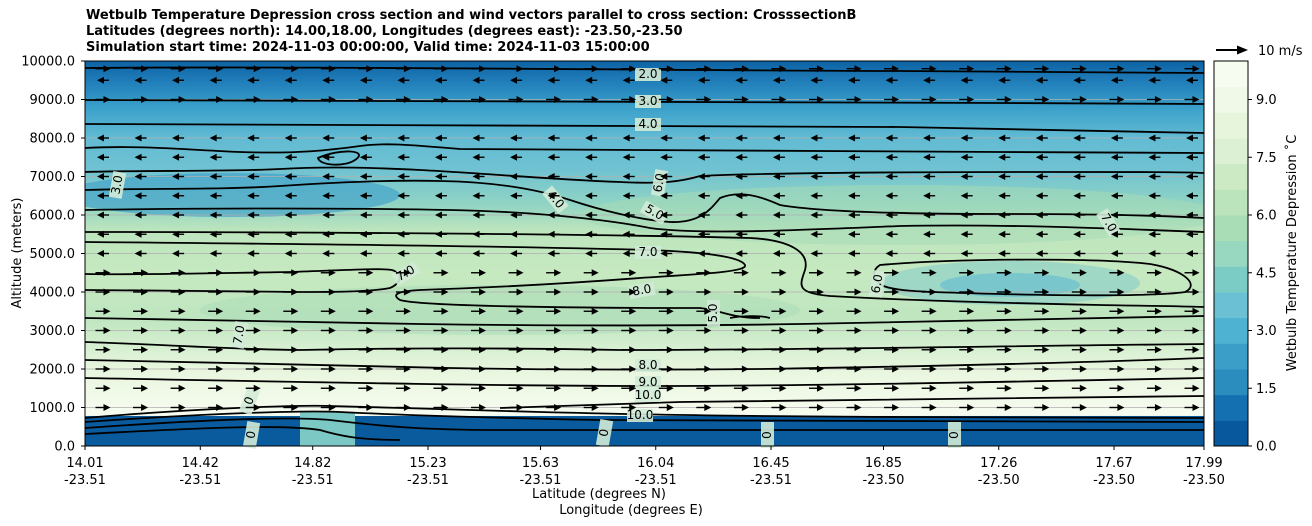  Describe the element at coordinates (647, 365) in the screenshot. I see `contour-label: 8.0` at that location.